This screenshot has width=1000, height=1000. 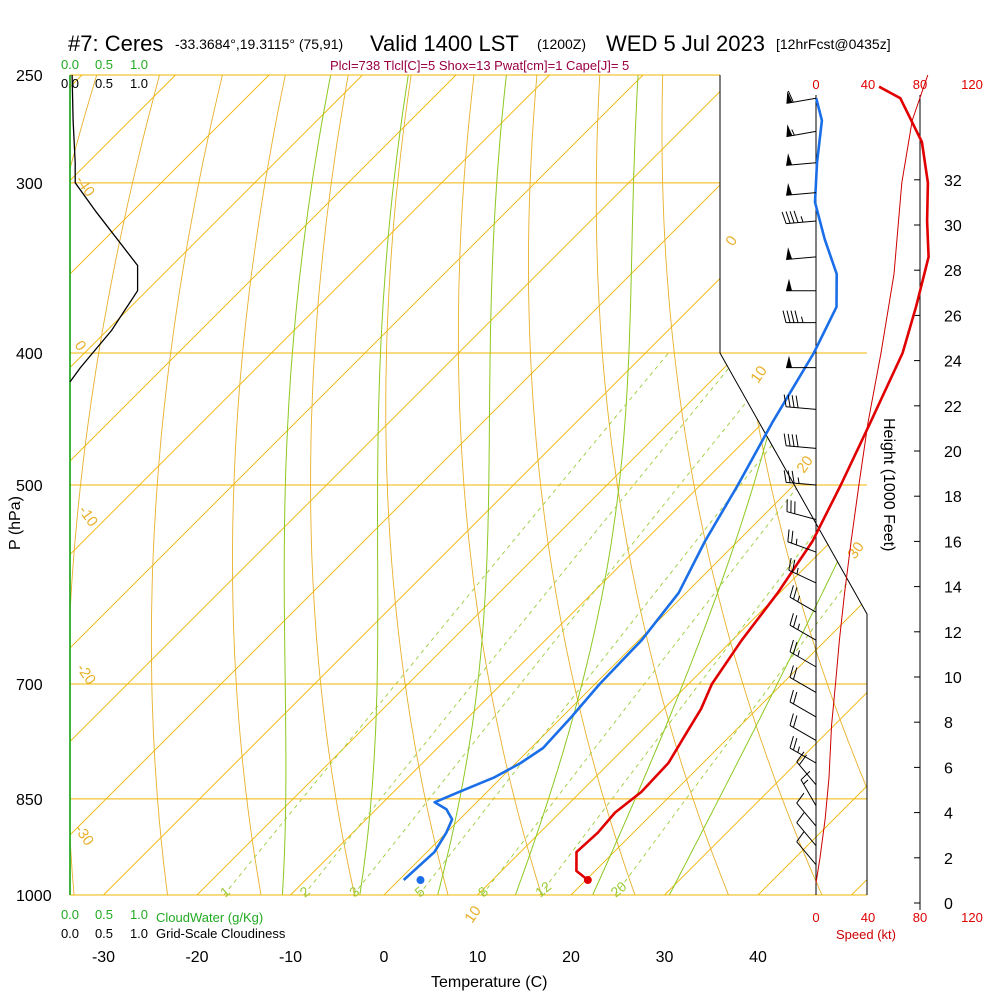 I want to click on cloudiness-tick-label: 0.0, so click(x=70, y=933).